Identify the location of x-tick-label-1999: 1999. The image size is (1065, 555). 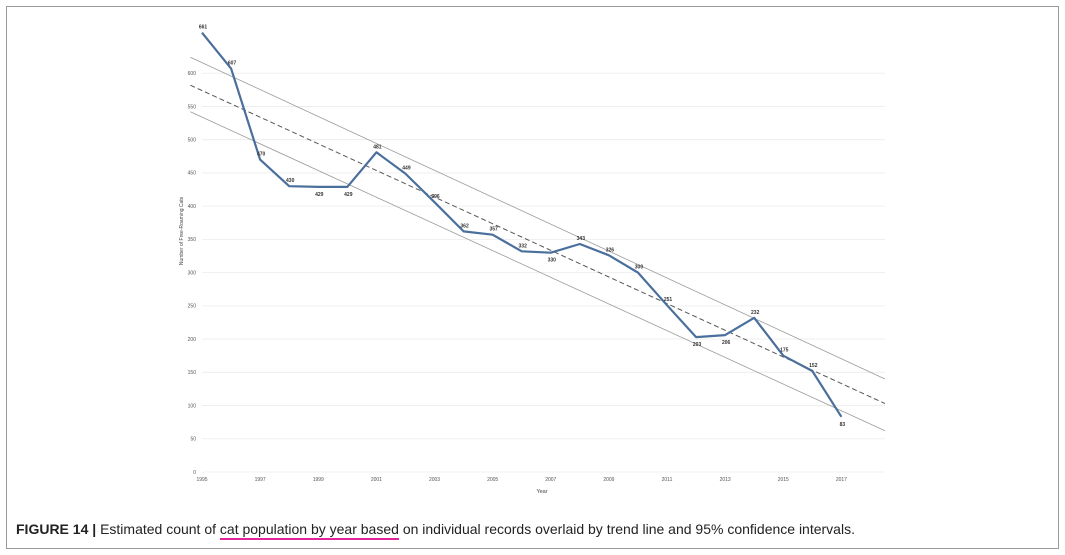
(318, 480).